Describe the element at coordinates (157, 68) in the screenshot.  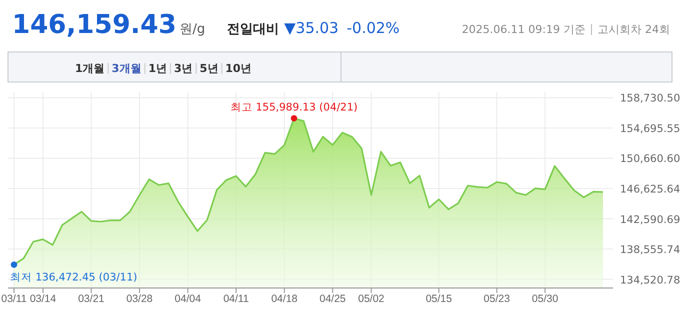
I see `text: 1년` at that location.